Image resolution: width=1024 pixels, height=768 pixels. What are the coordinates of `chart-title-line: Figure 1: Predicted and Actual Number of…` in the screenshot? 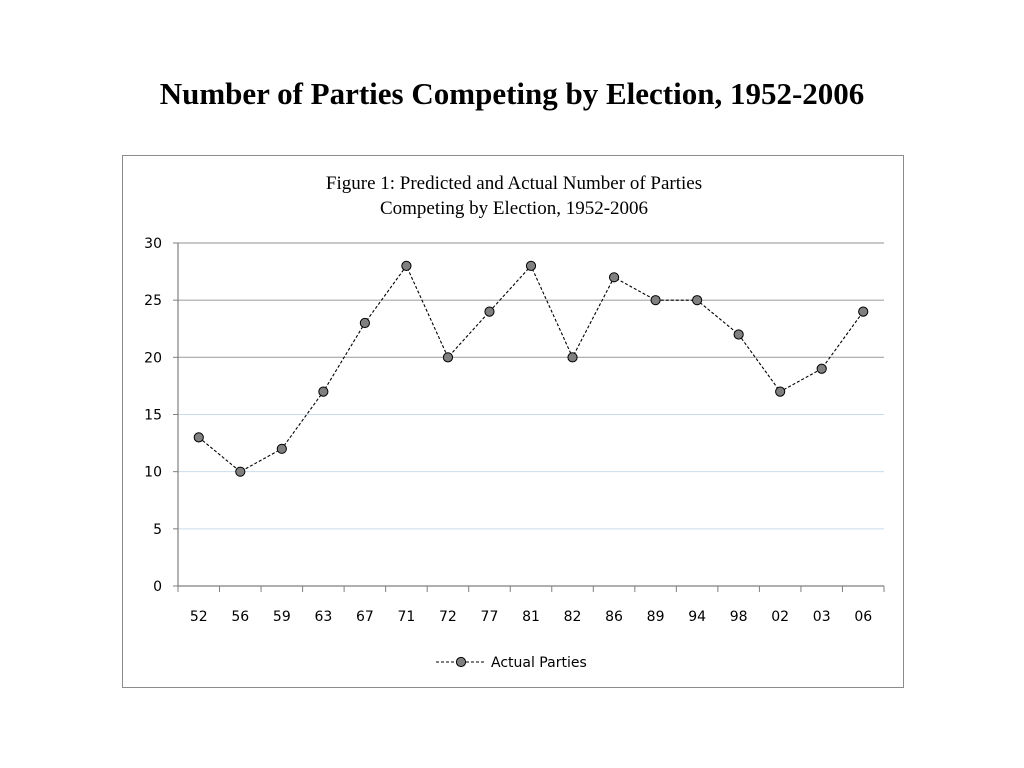 It's located at (514, 183).